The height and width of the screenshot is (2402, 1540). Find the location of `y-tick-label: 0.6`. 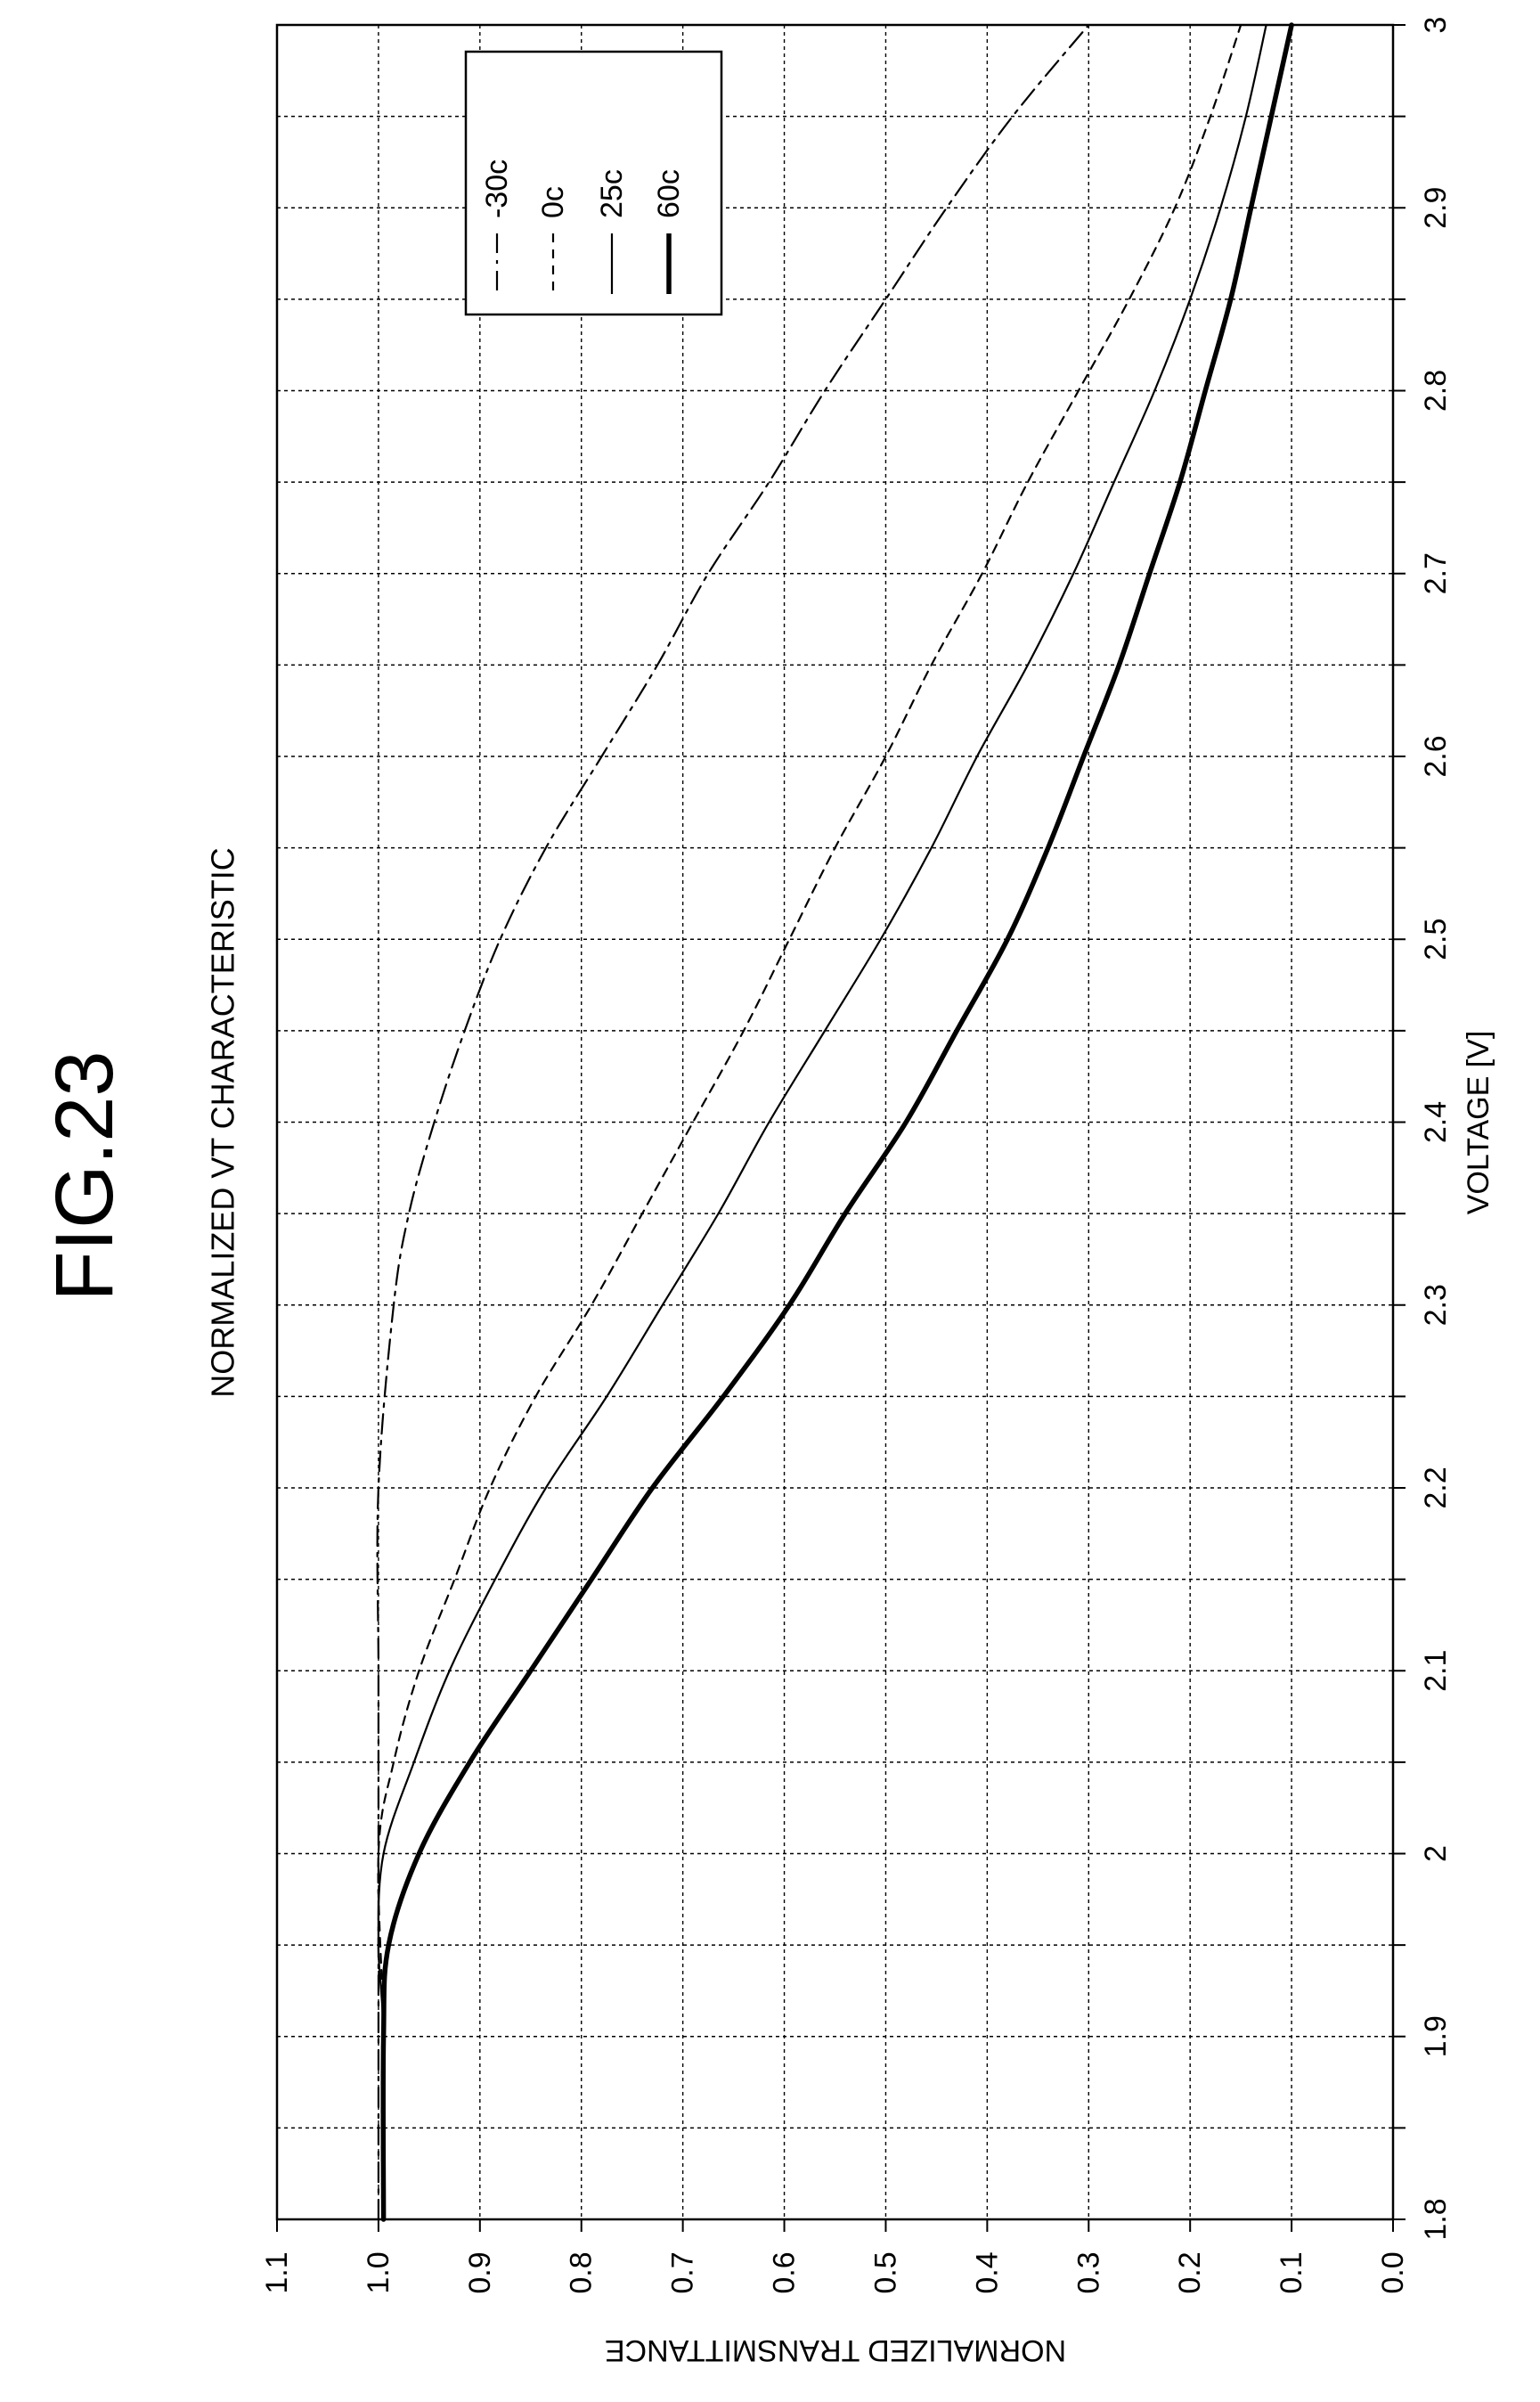

y-tick-label: 0.6 is located at coordinates (785, 2272).